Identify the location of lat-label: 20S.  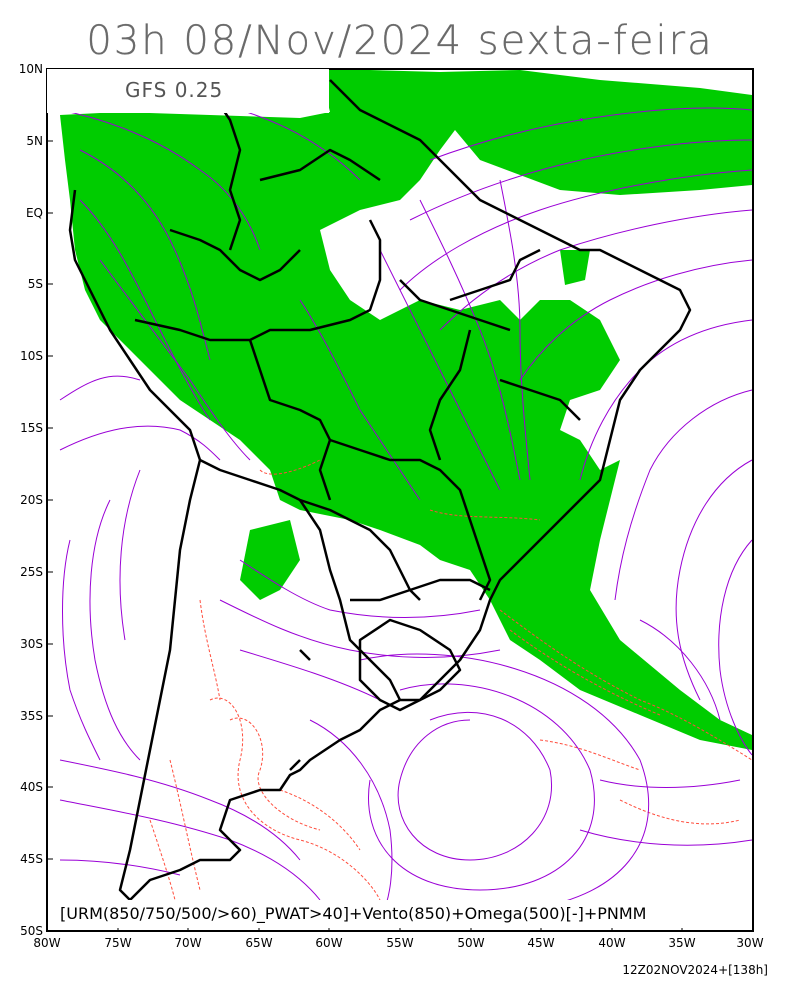
(31, 500).